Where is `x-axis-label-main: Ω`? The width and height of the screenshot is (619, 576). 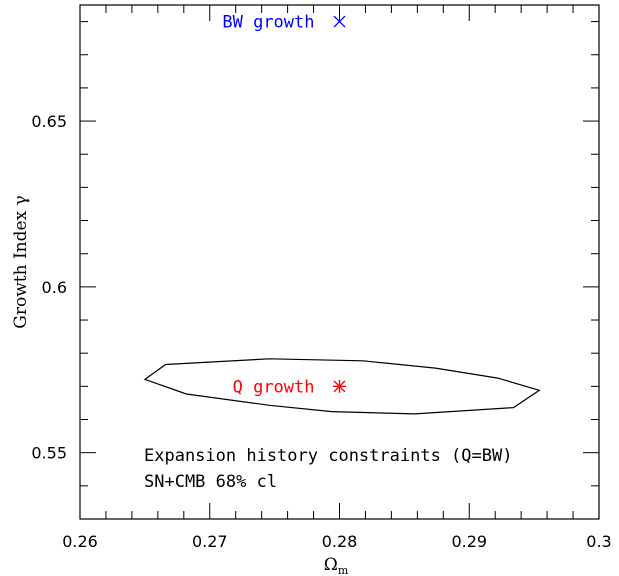
x-axis-label-main: Ω is located at coordinates (331, 565).